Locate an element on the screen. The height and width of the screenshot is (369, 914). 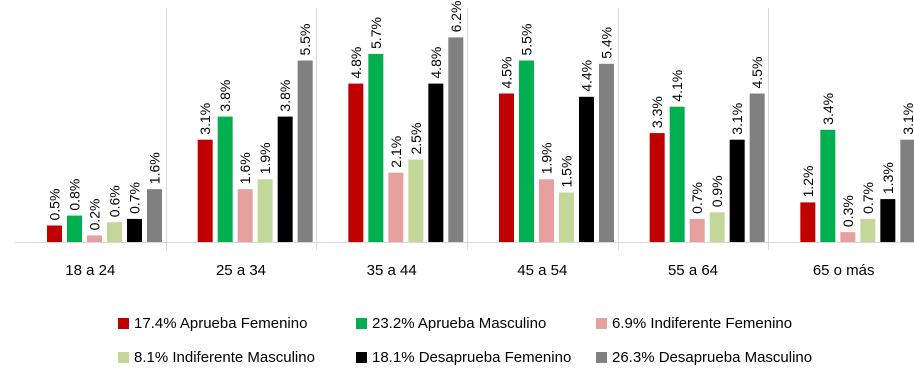
data-label: 5.4% is located at coordinates (607, 43).